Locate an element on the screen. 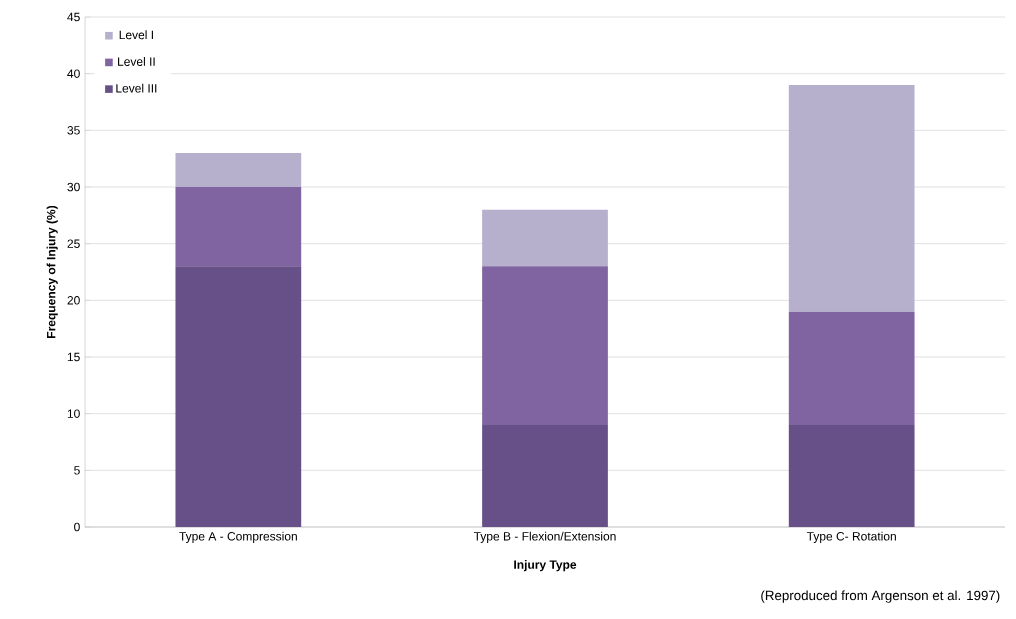 Image resolution: width=1016 pixels, height=619 pixels. y-tick-label: 20 is located at coordinates (73, 300).